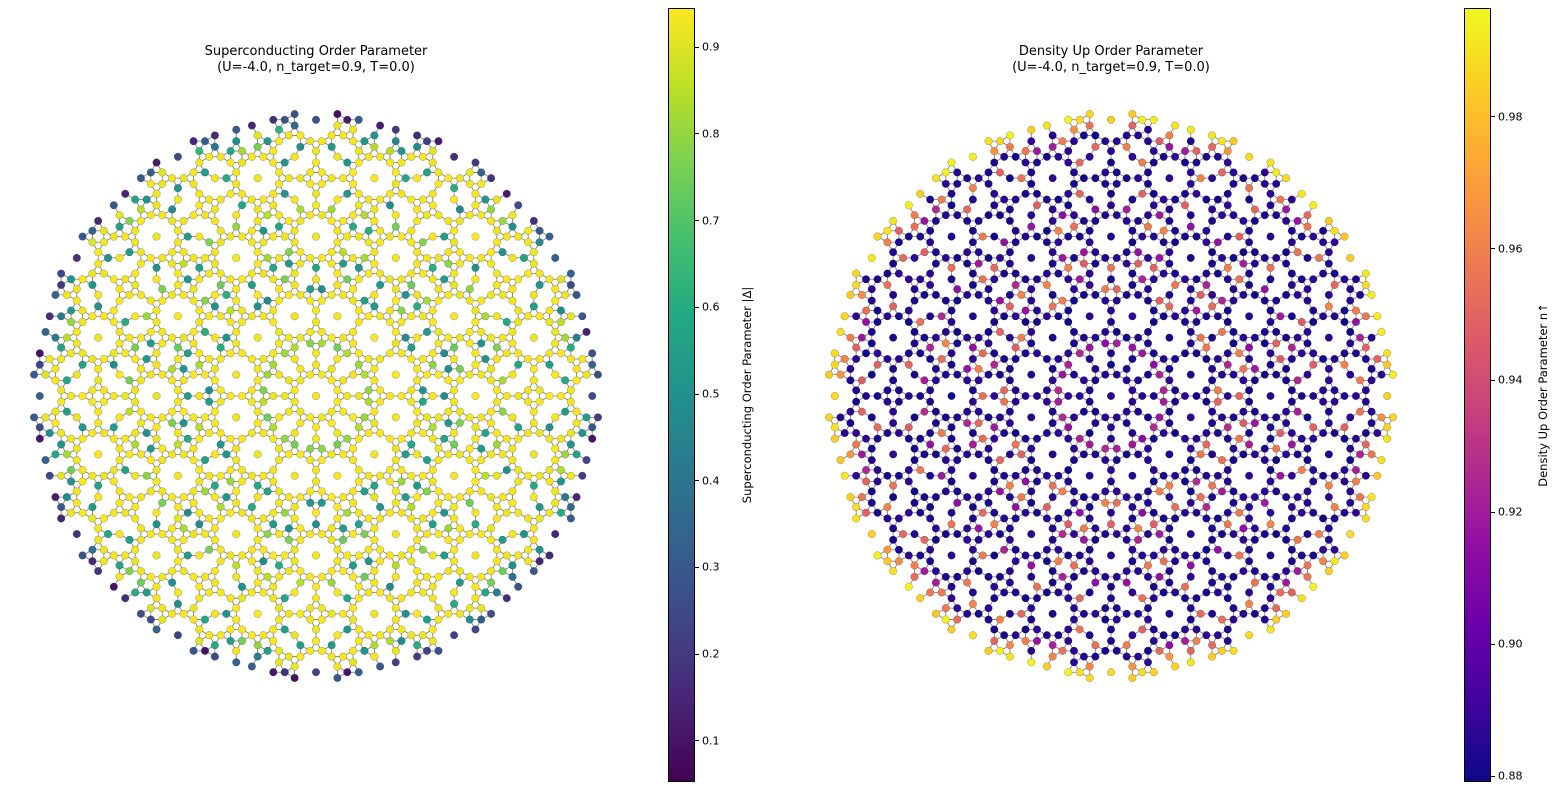 This screenshot has height=790, width=1565. Describe the element at coordinates (681, 395) in the screenshot. I see `sc-colorbar-gradient` at that location.